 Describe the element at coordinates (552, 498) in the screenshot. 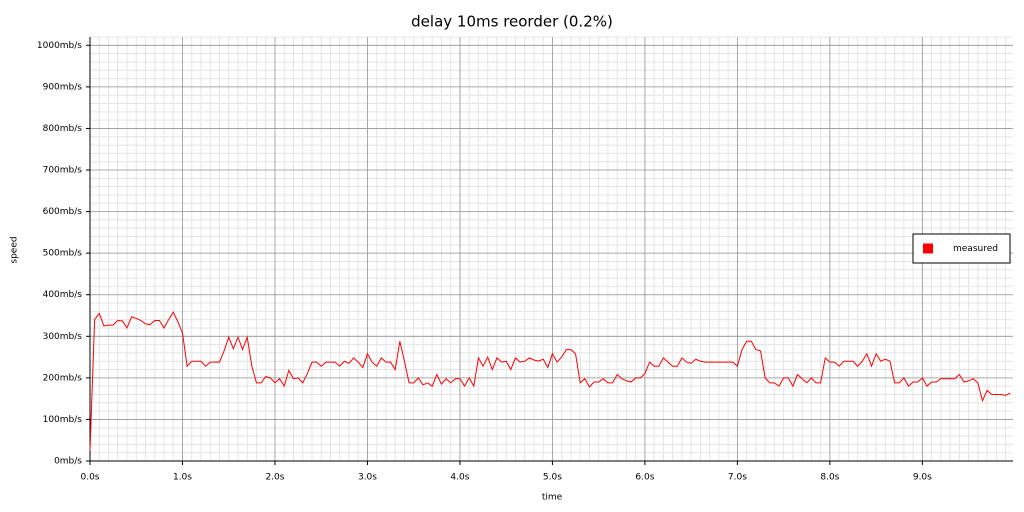

I see `x-axis-label: time` at that location.